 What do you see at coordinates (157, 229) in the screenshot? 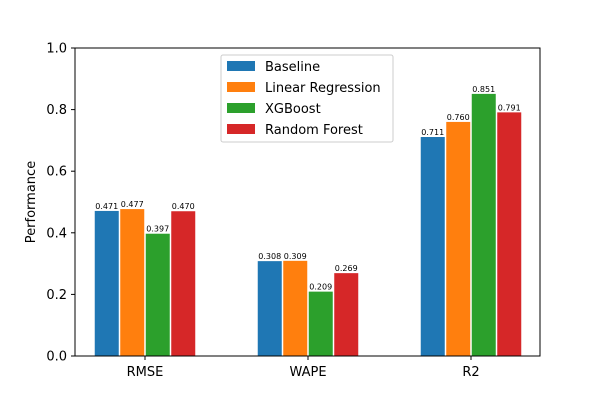
I see `data-label-xgboost-rmse: 0.397` at bounding box center [157, 229].